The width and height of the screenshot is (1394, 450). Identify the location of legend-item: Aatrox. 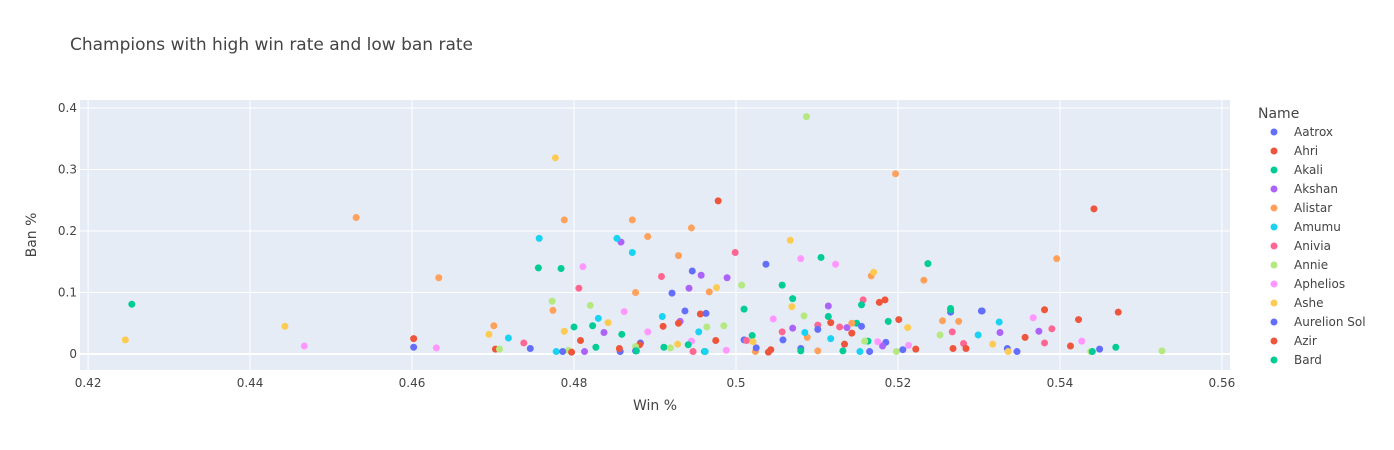
(1302, 132).